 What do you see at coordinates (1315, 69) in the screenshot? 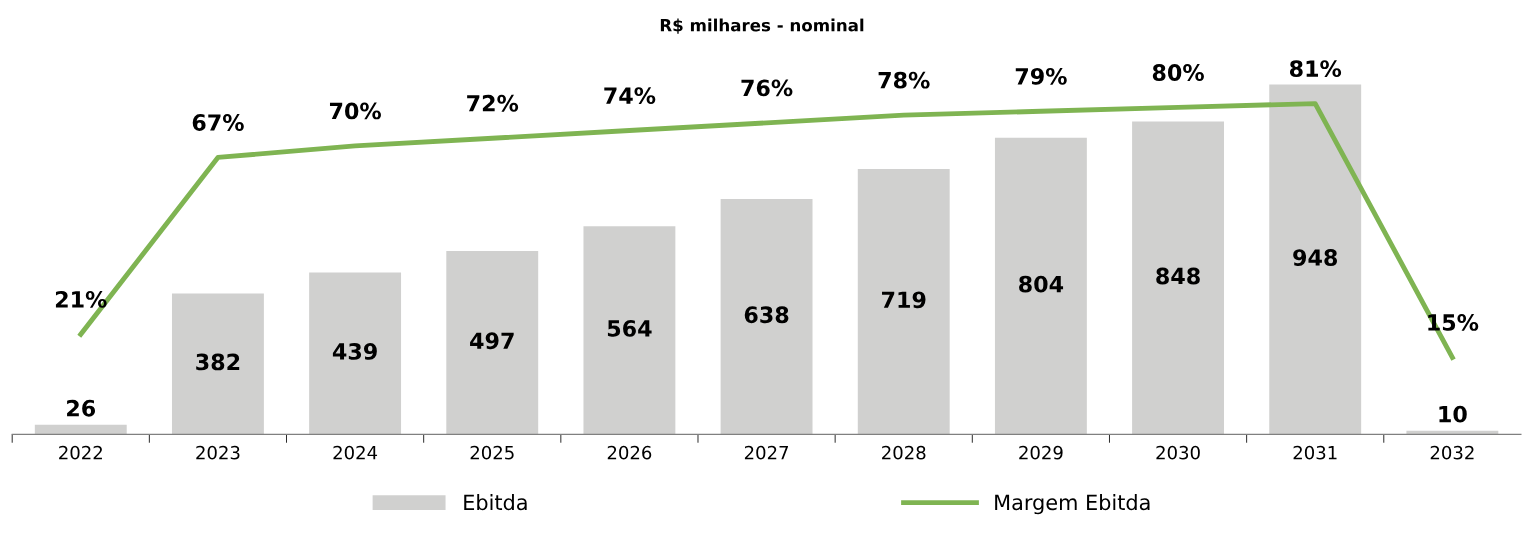
I see `data-label: 81%` at bounding box center [1315, 69].